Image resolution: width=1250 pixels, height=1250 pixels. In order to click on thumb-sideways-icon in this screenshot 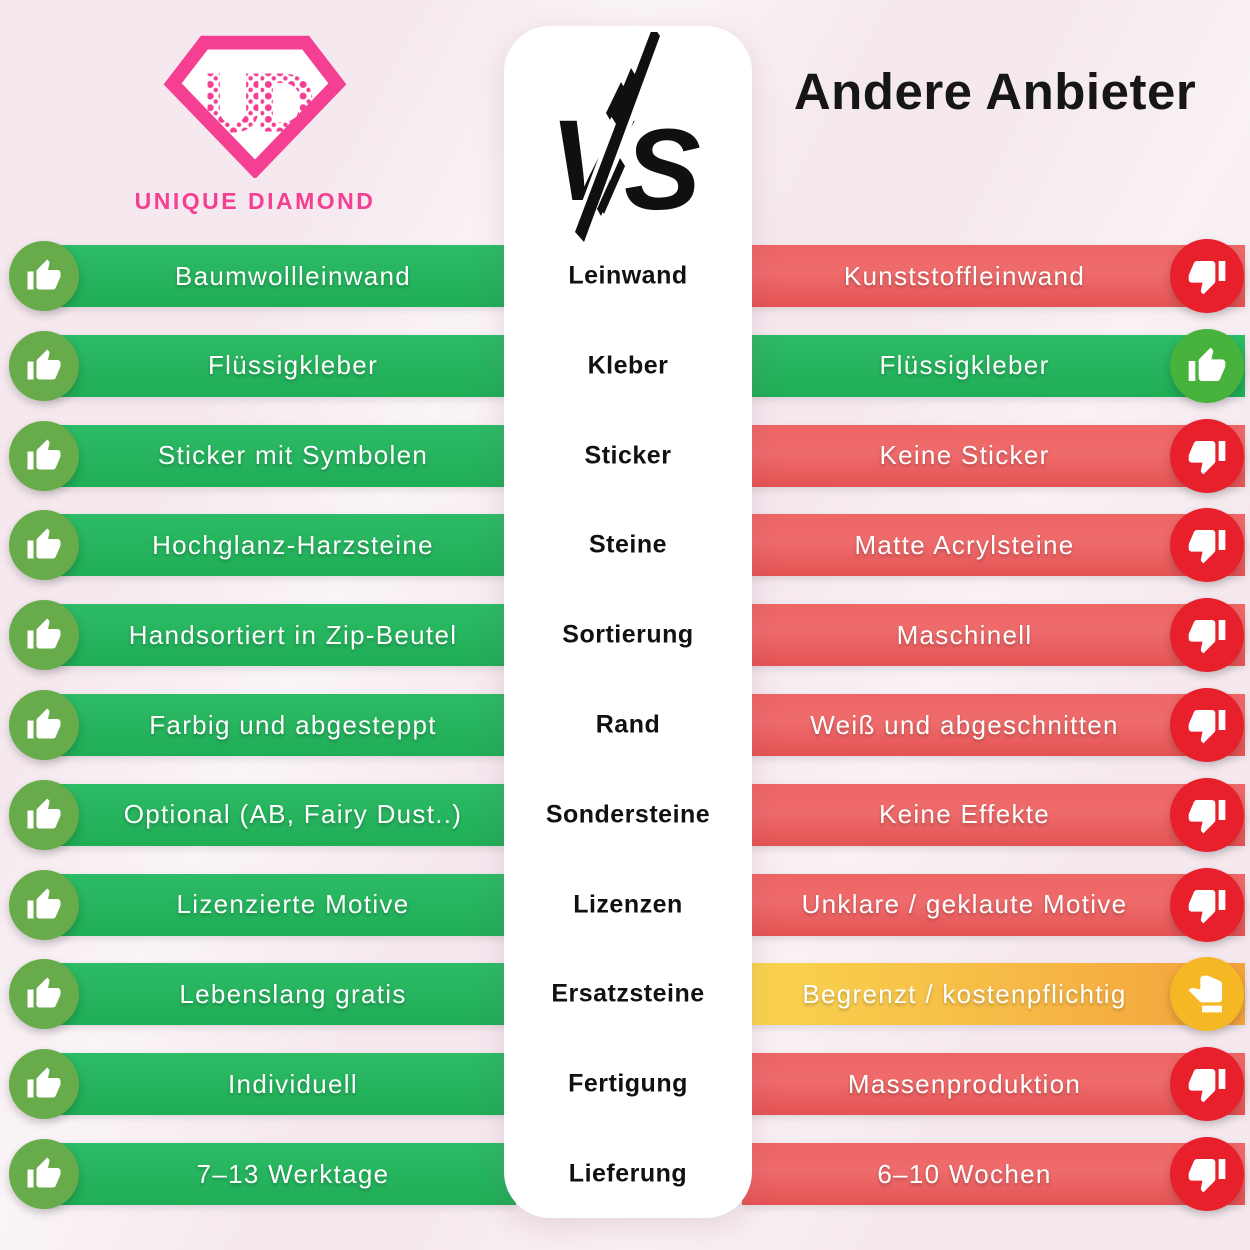, I will do `click(1205, 994)`.